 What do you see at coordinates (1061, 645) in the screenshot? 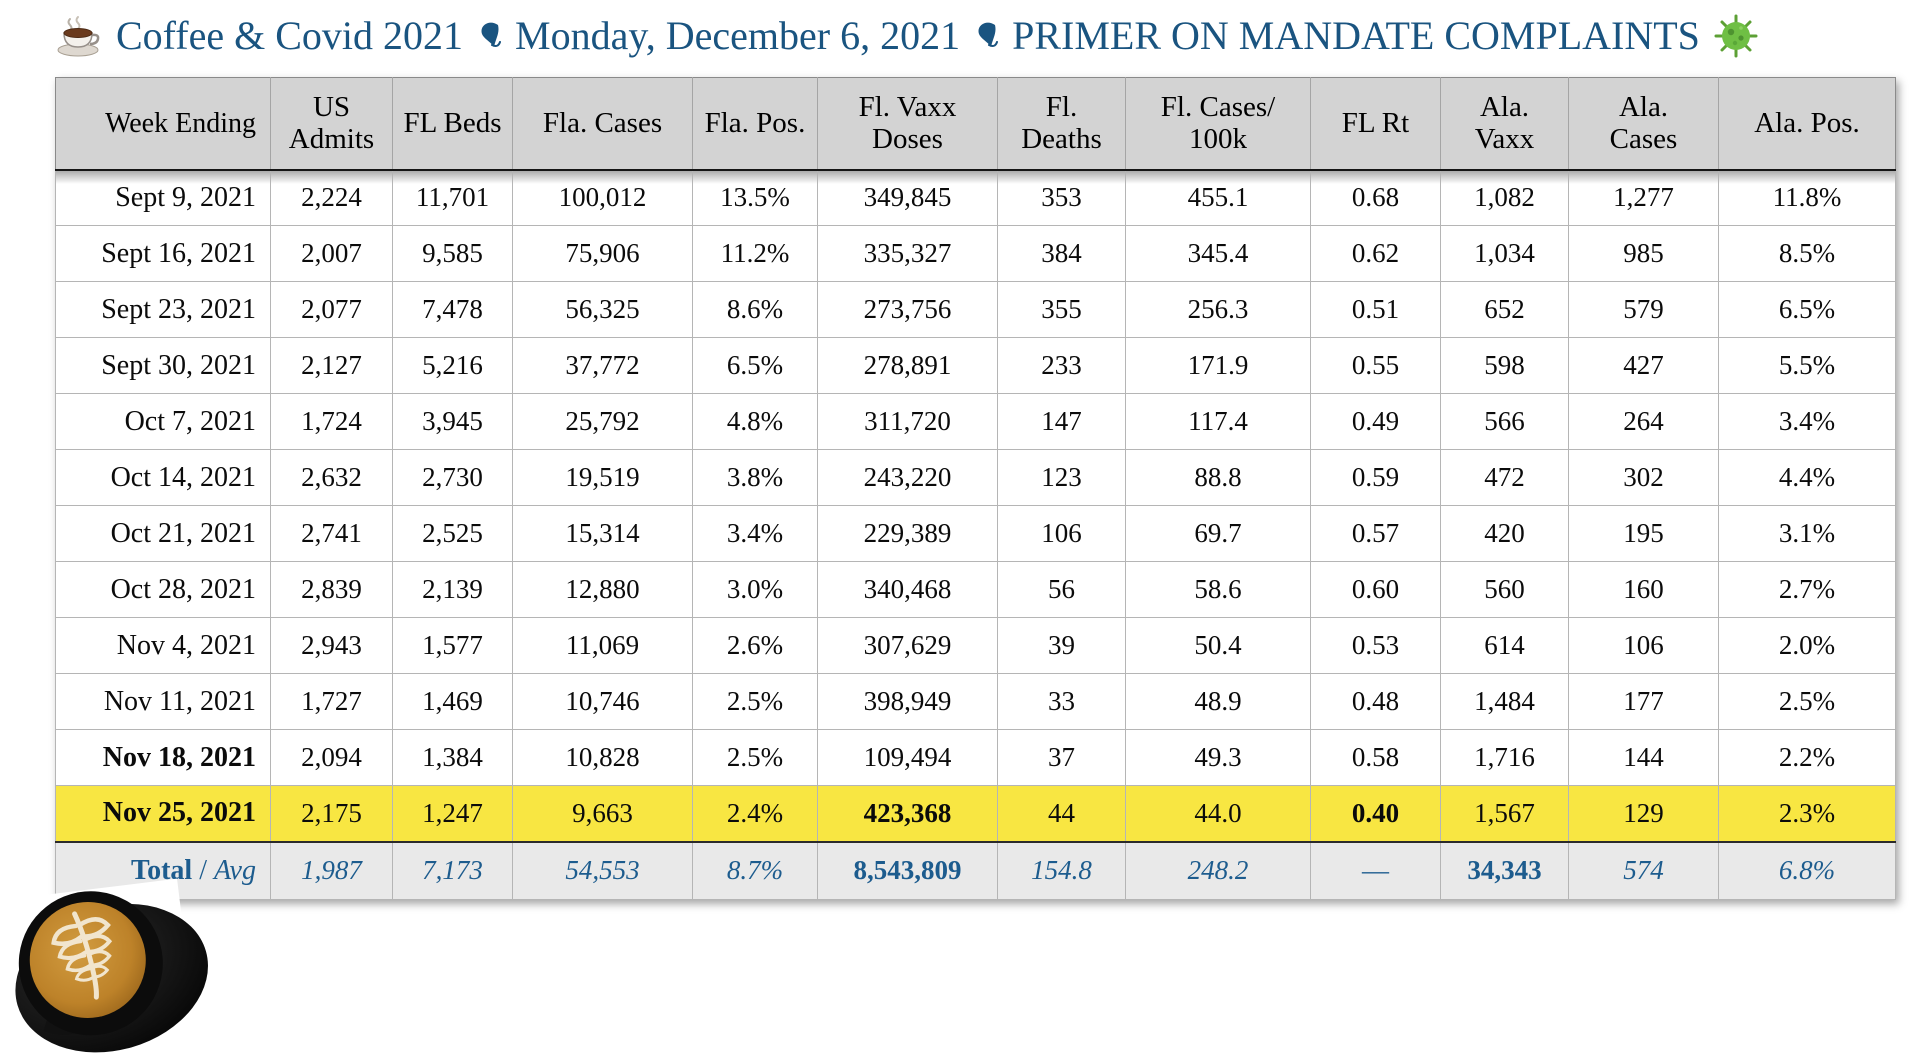
I see `data-cell: 39` at bounding box center [1061, 645].